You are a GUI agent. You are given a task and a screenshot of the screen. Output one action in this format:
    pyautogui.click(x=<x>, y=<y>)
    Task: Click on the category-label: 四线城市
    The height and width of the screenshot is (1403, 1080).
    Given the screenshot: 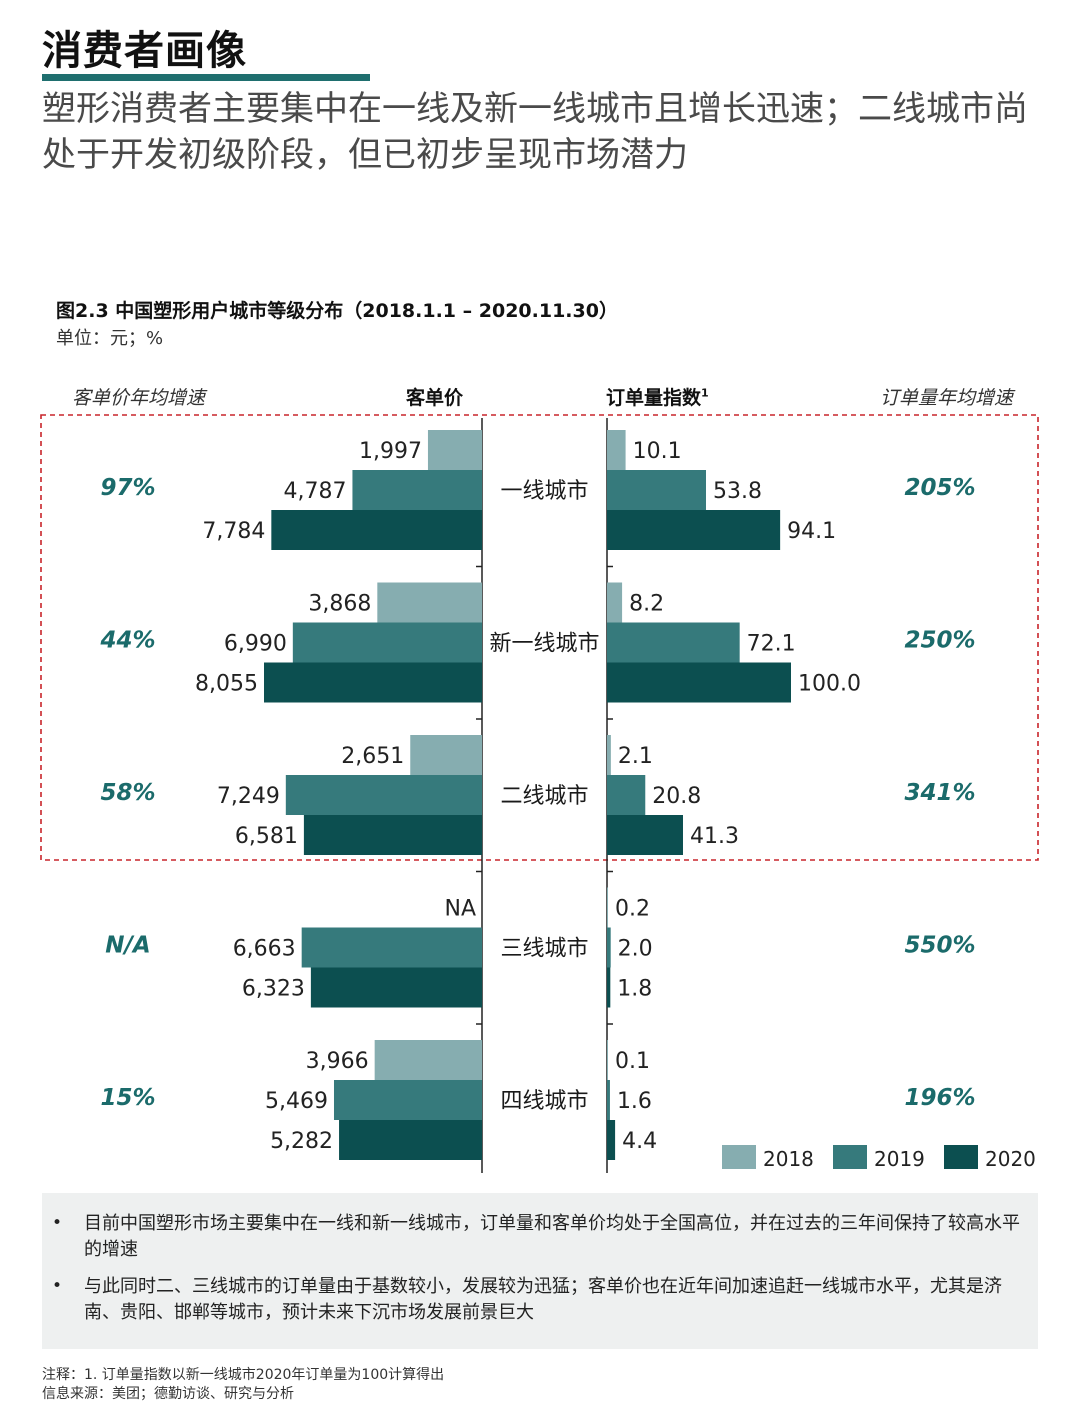 What is the action you would take?
    pyautogui.click(x=544, y=1101)
    